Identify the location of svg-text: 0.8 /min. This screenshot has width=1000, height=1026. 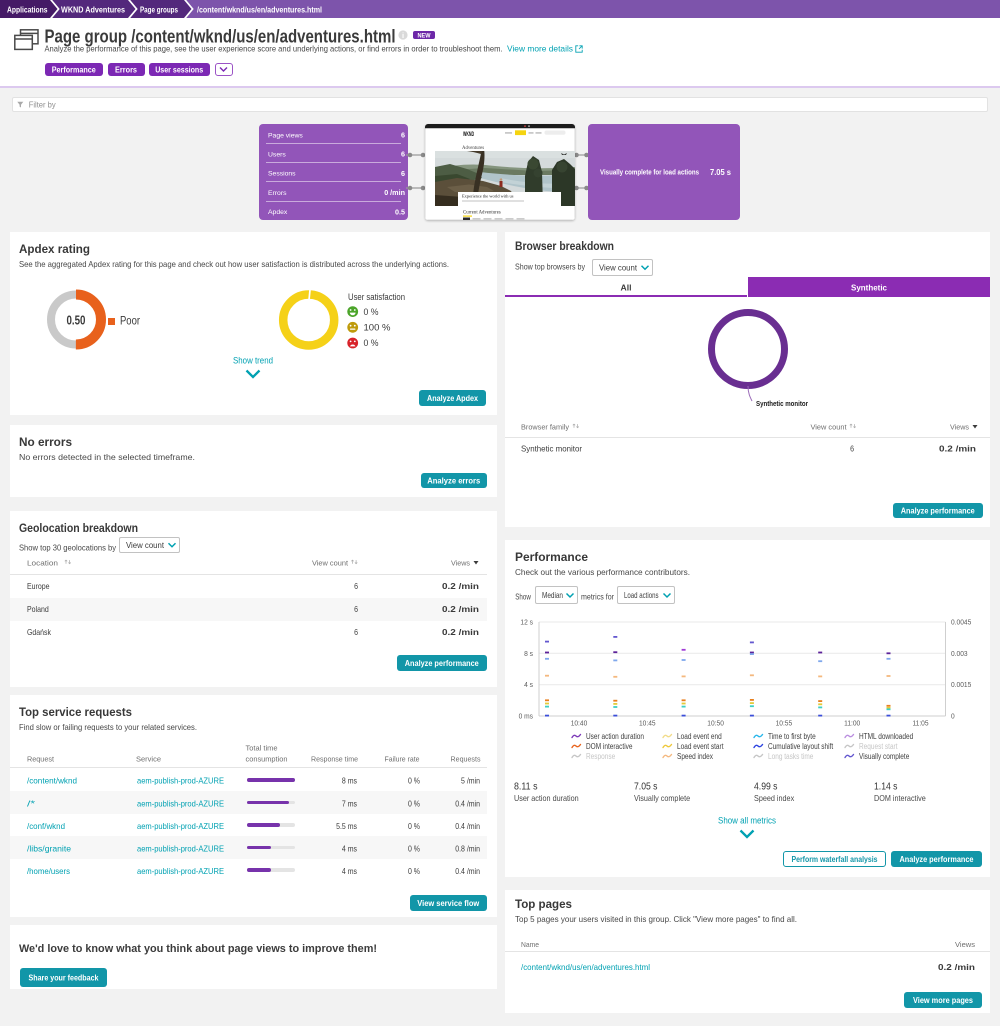
(467, 849).